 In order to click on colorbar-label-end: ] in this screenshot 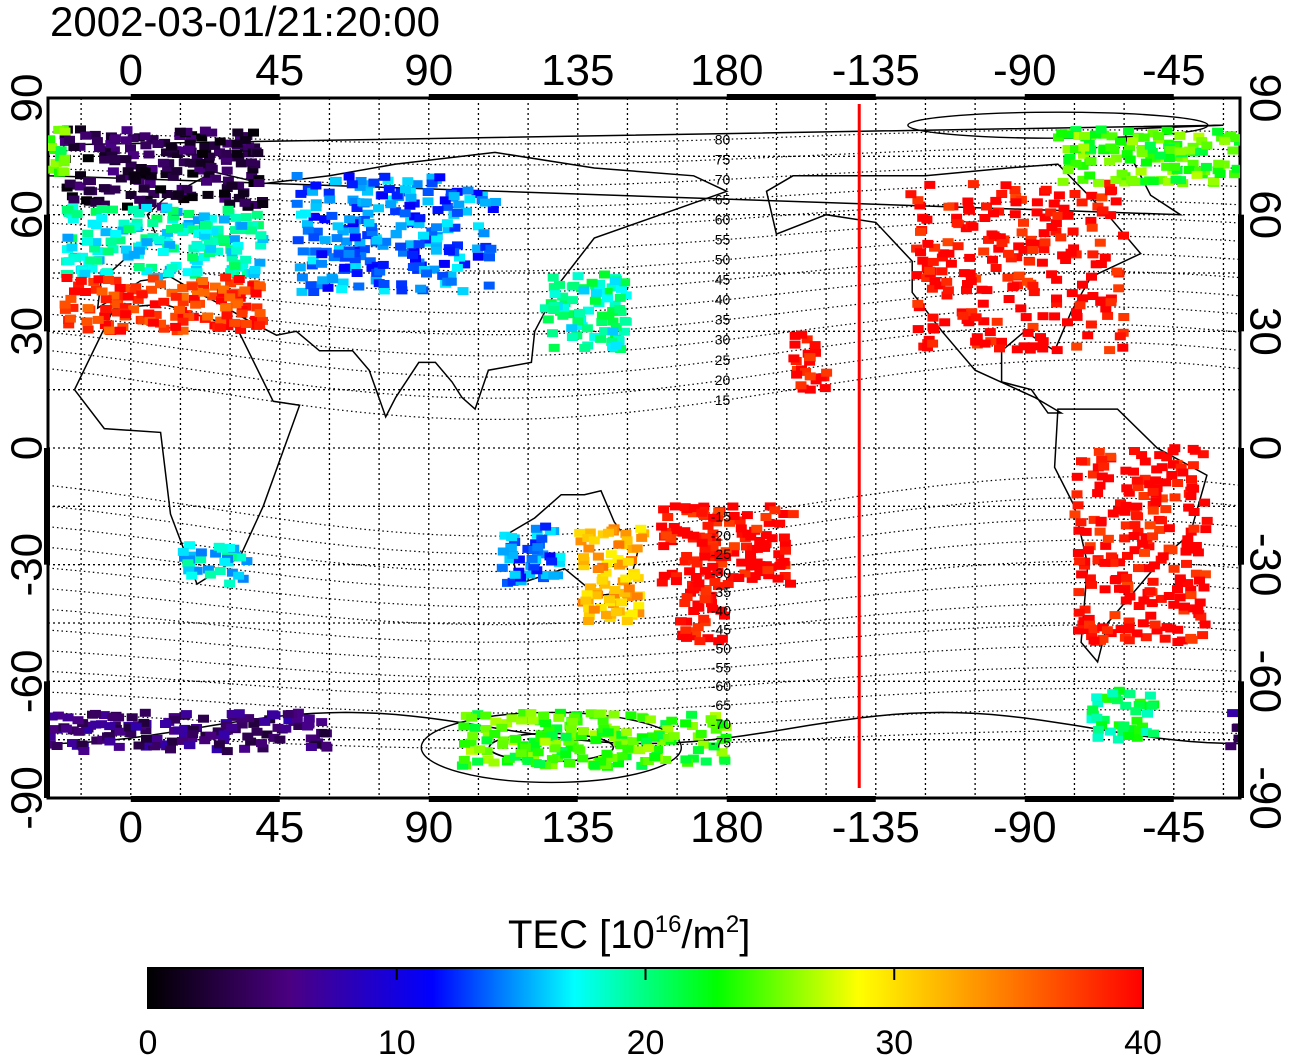, I will do `click(744, 935)`.